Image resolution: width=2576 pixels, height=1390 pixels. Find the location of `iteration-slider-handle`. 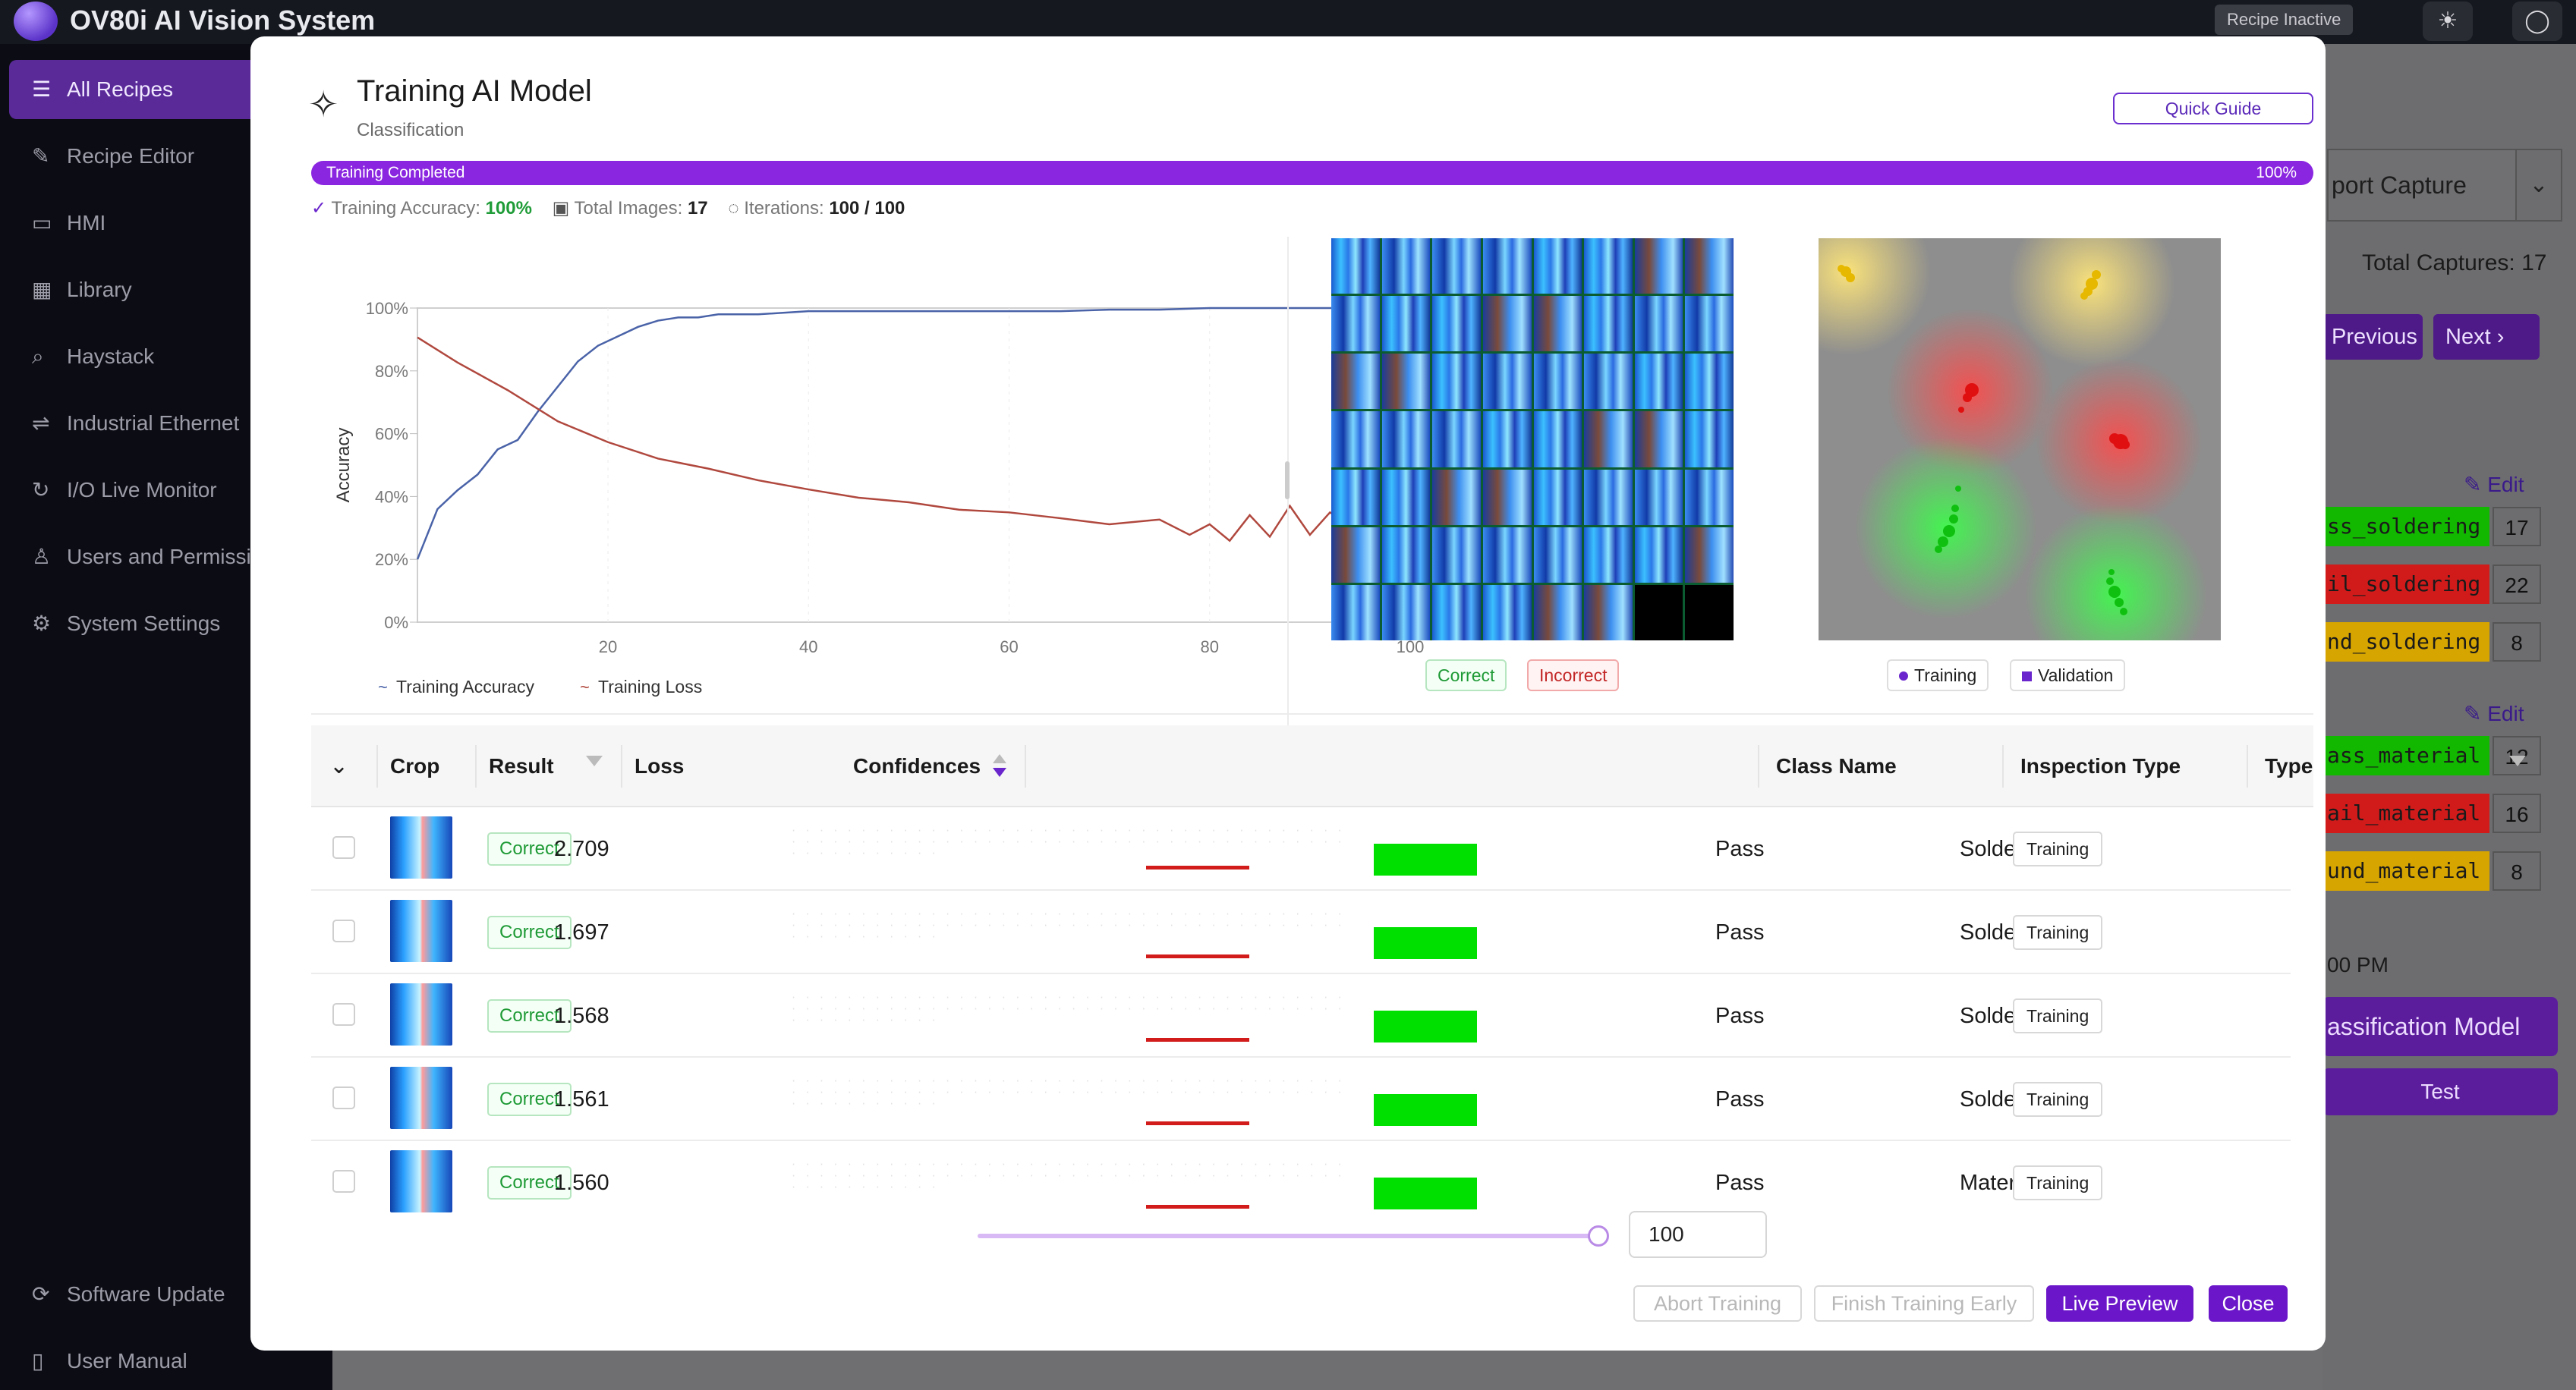

iteration-slider-handle is located at coordinates (1598, 1236).